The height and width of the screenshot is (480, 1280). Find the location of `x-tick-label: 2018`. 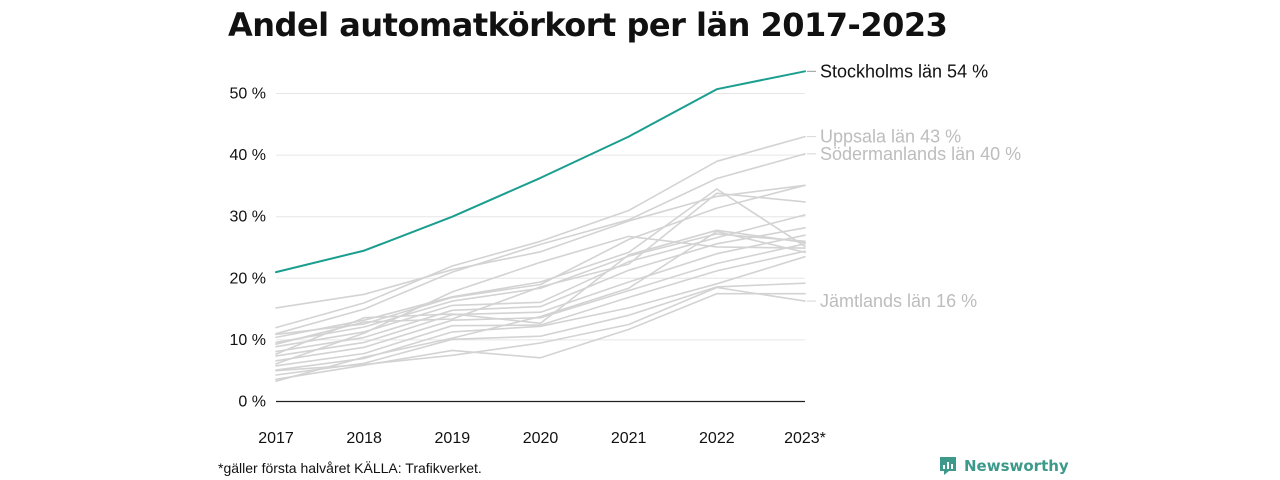

x-tick-label: 2018 is located at coordinates (364, 438).